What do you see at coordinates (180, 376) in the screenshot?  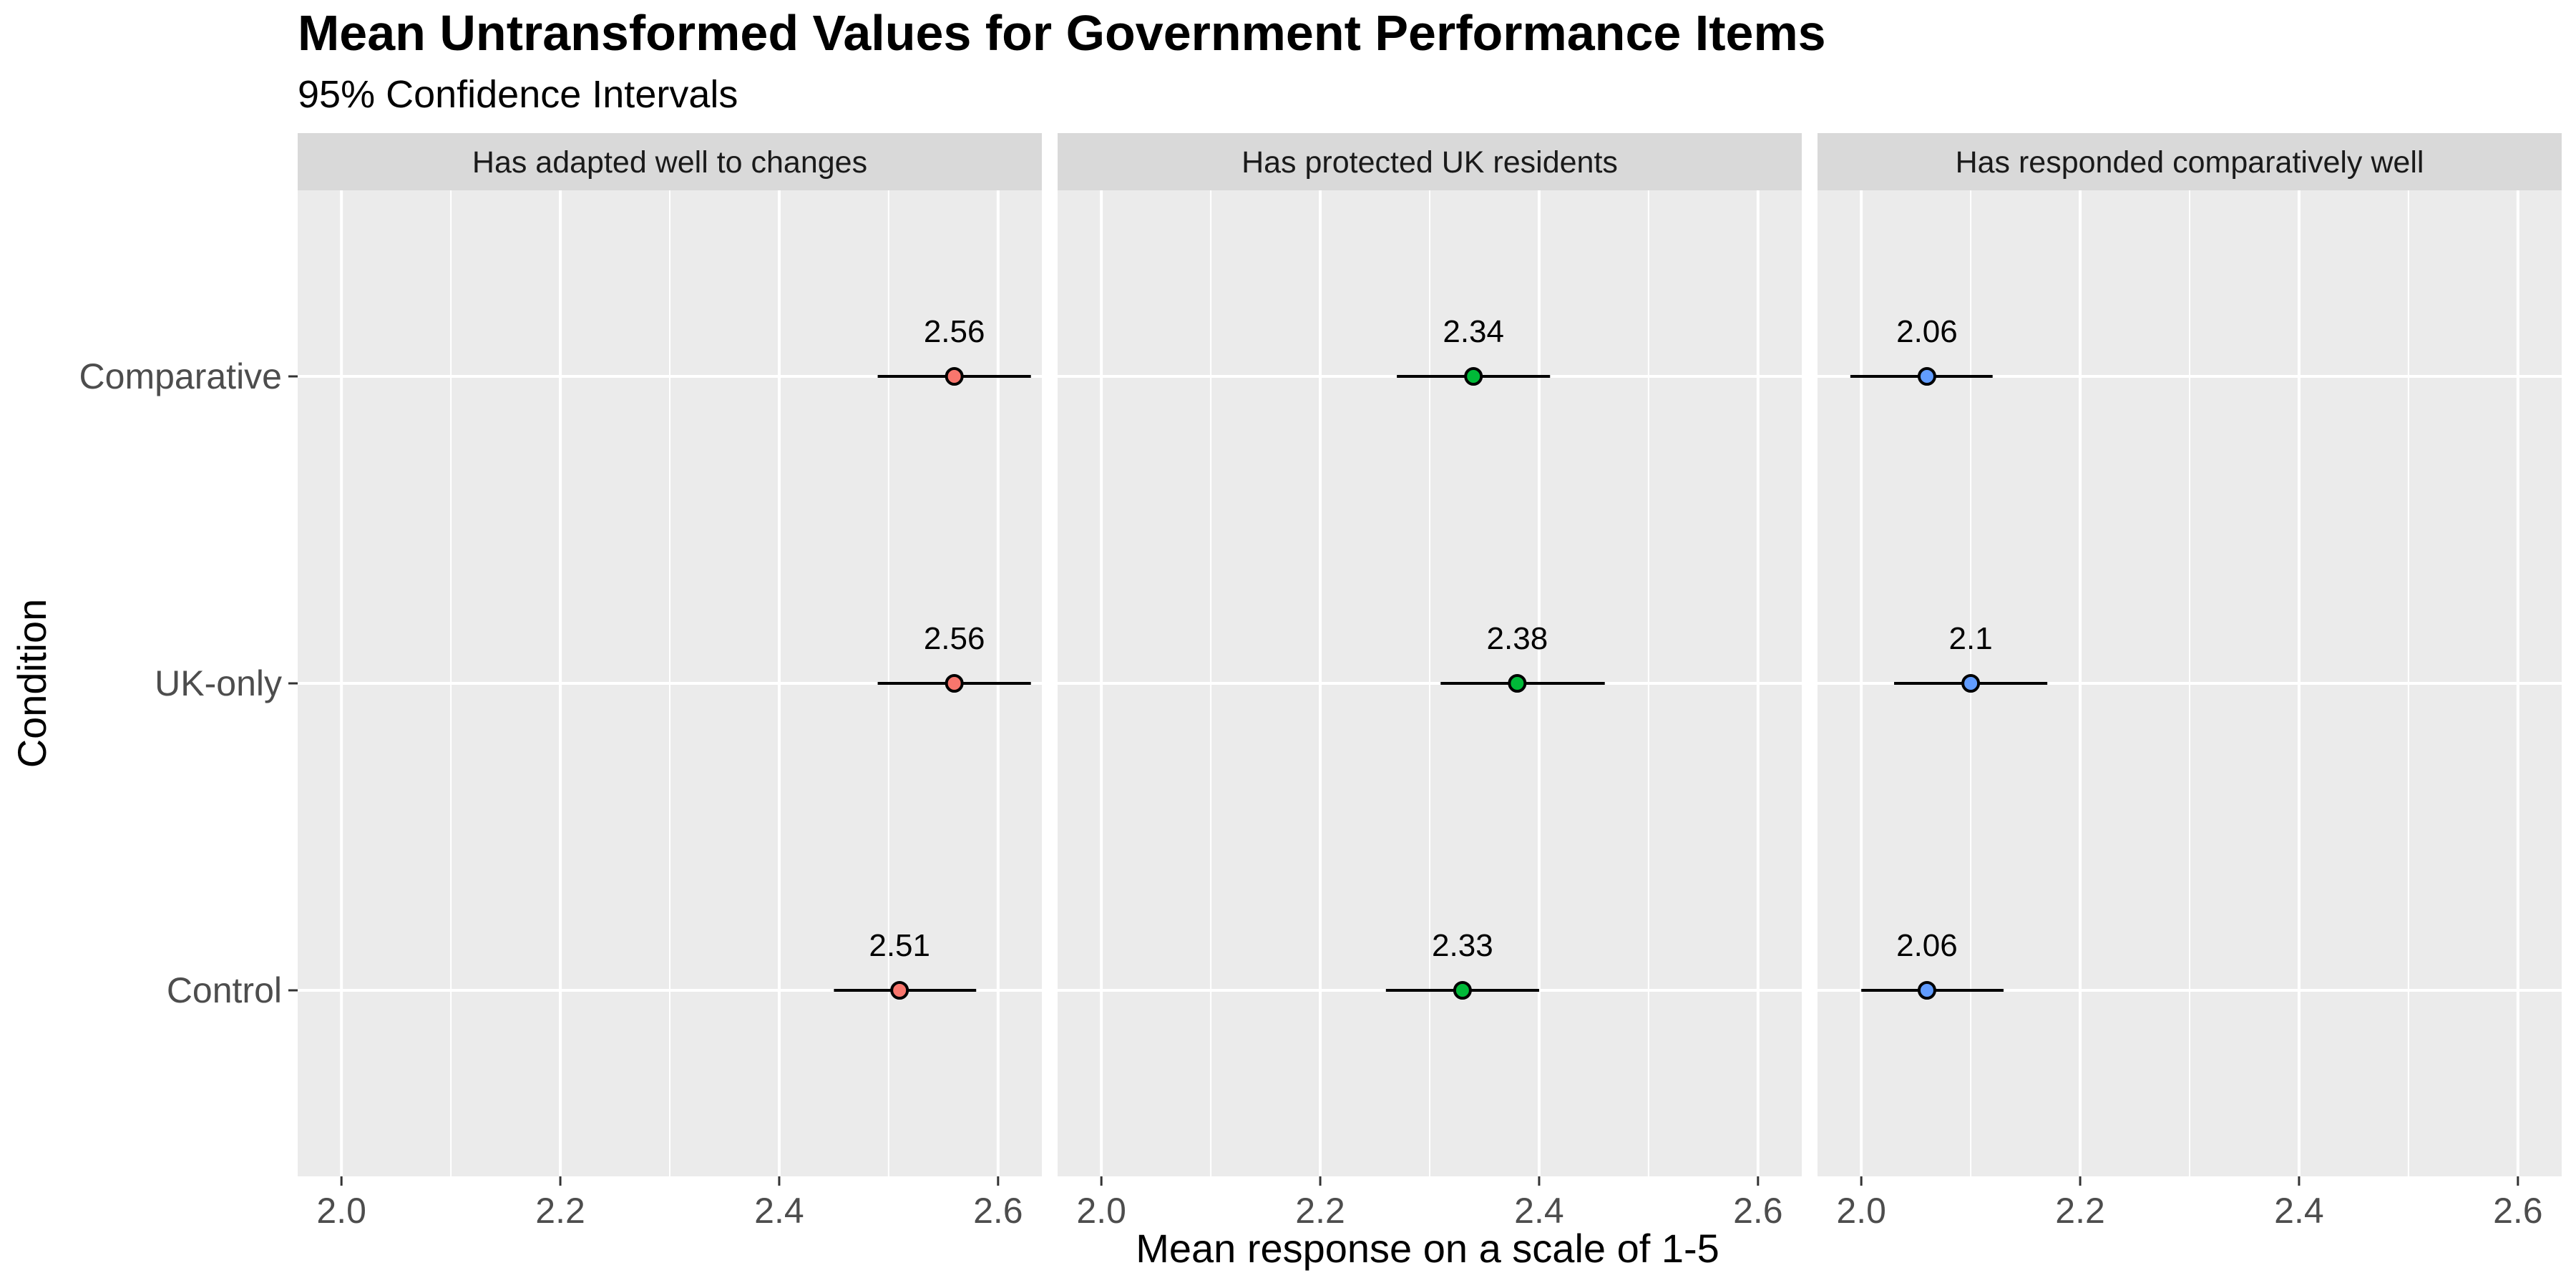 I see `y-tick-label: Comparative` at bounding box center [180, 376].